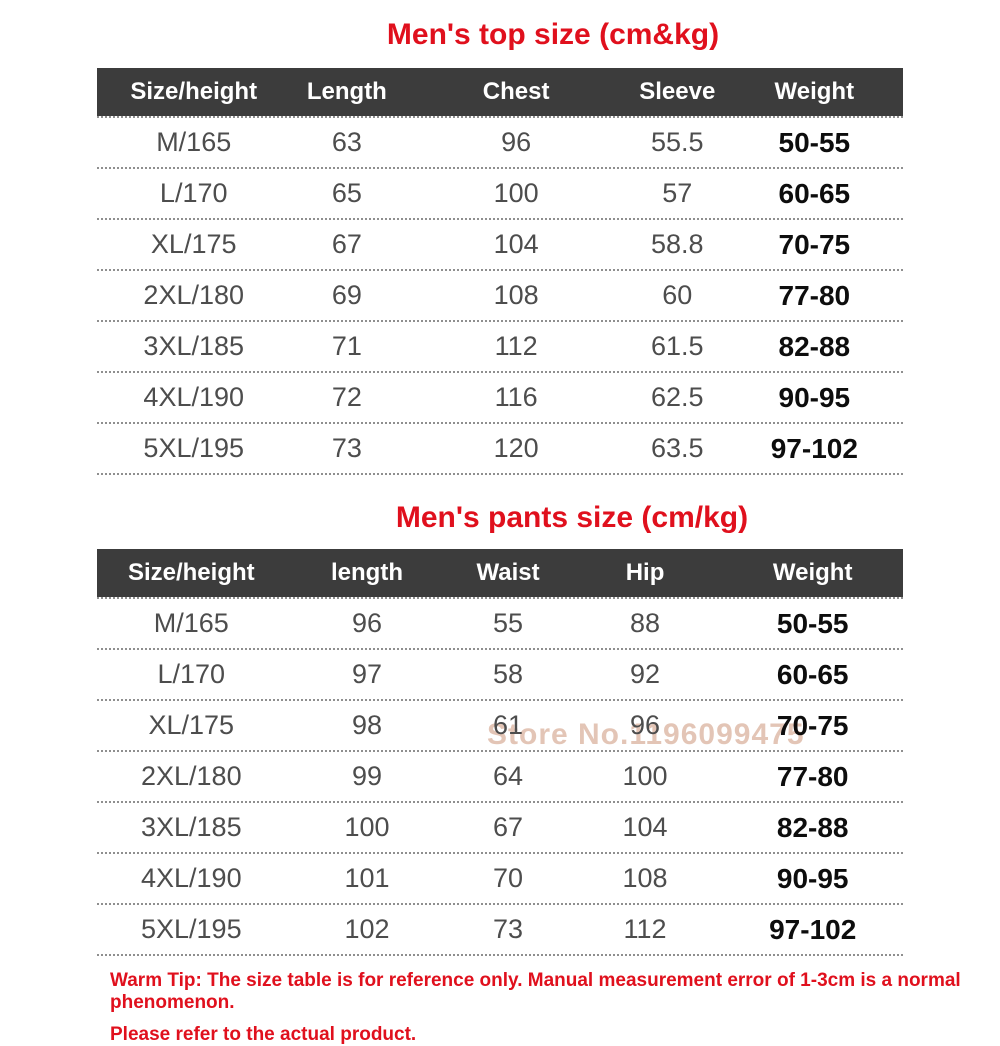 The height and width of the screenshot is (1046, 1000). What do you see at coordinates (346, 193) in the screenshot?
I see `cell-length: 65` at bounding box center [346, 193].